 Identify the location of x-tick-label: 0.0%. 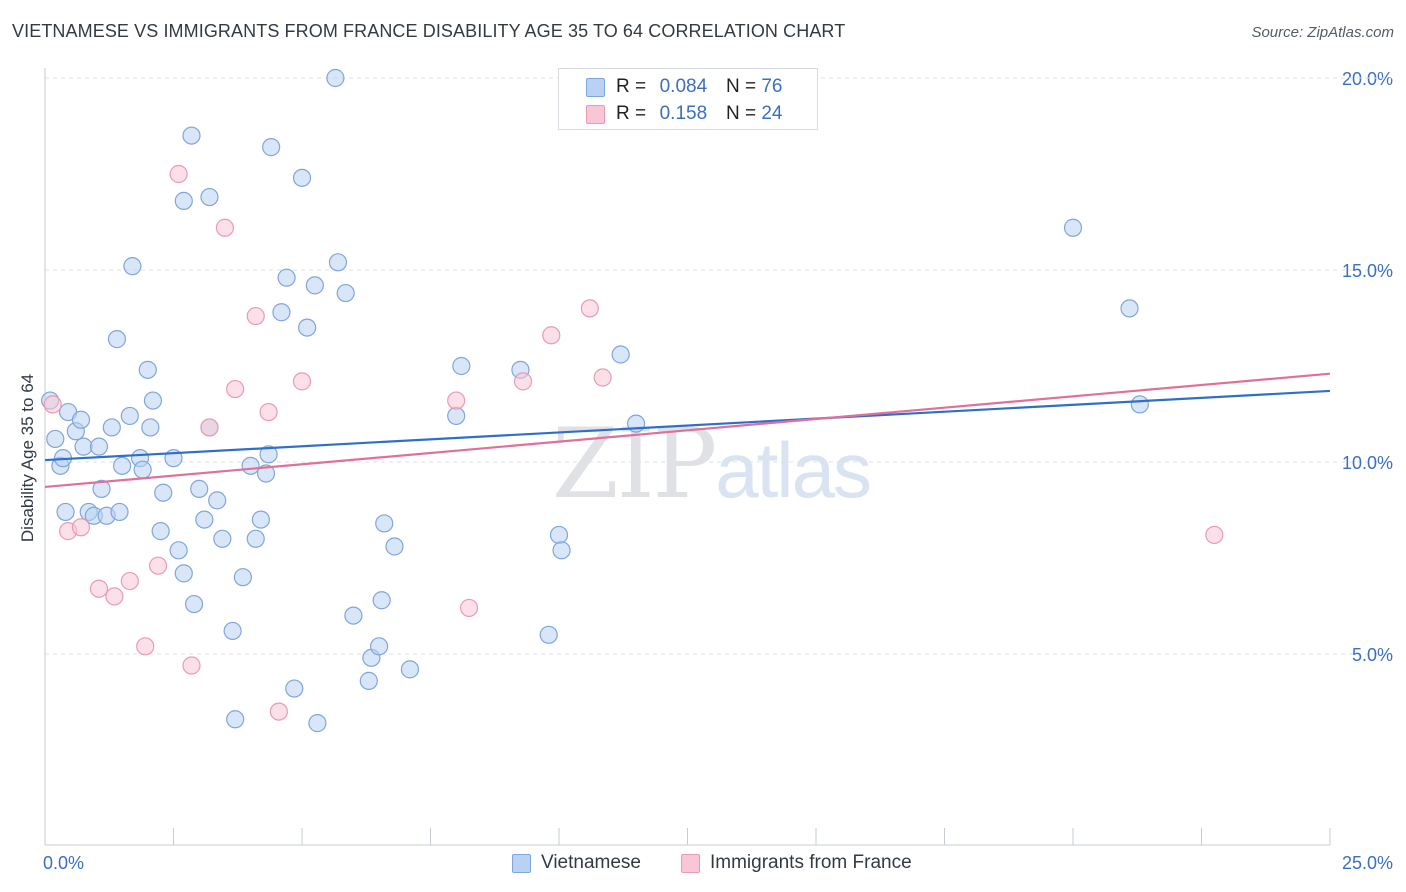
(63, 863).